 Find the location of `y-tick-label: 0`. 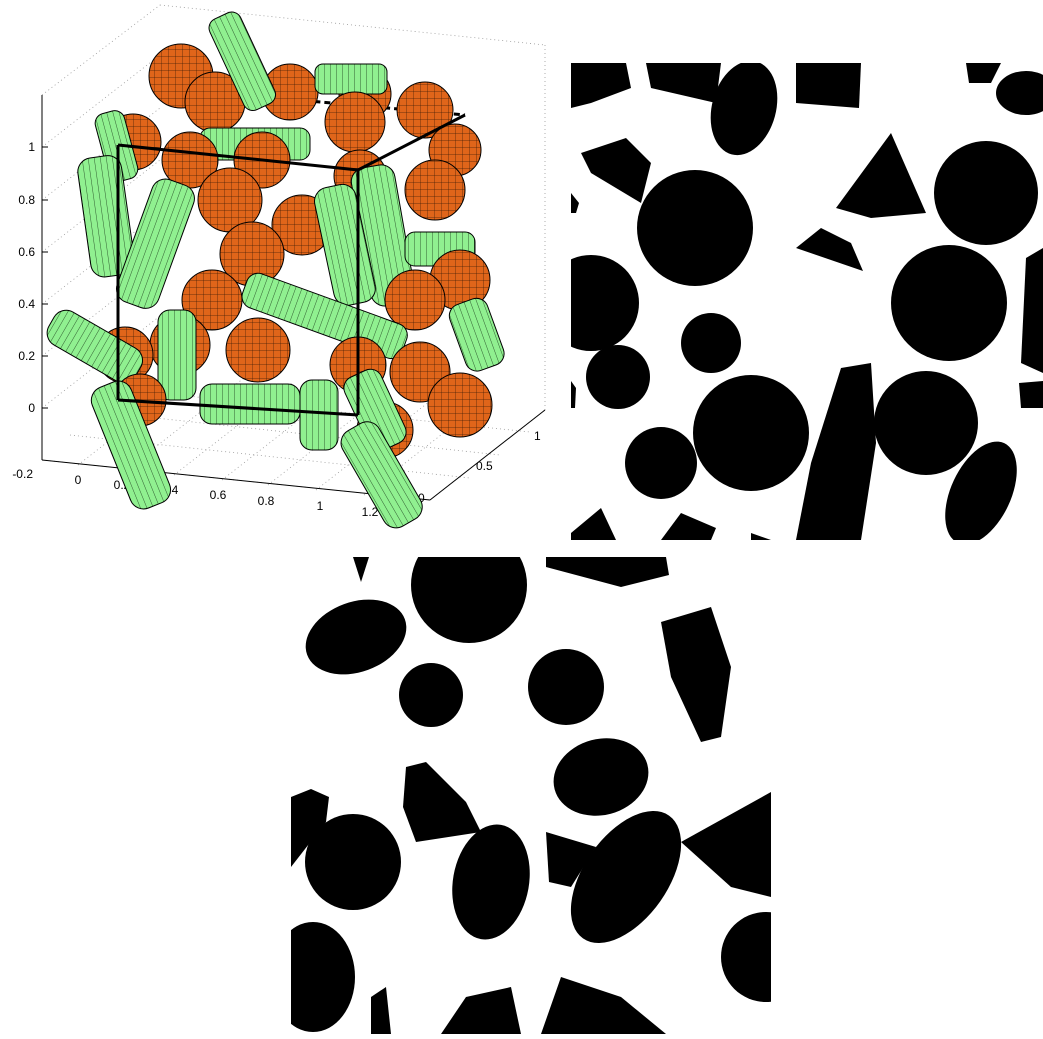

y-tick-label: 0 is located at coordinates (421, 498).